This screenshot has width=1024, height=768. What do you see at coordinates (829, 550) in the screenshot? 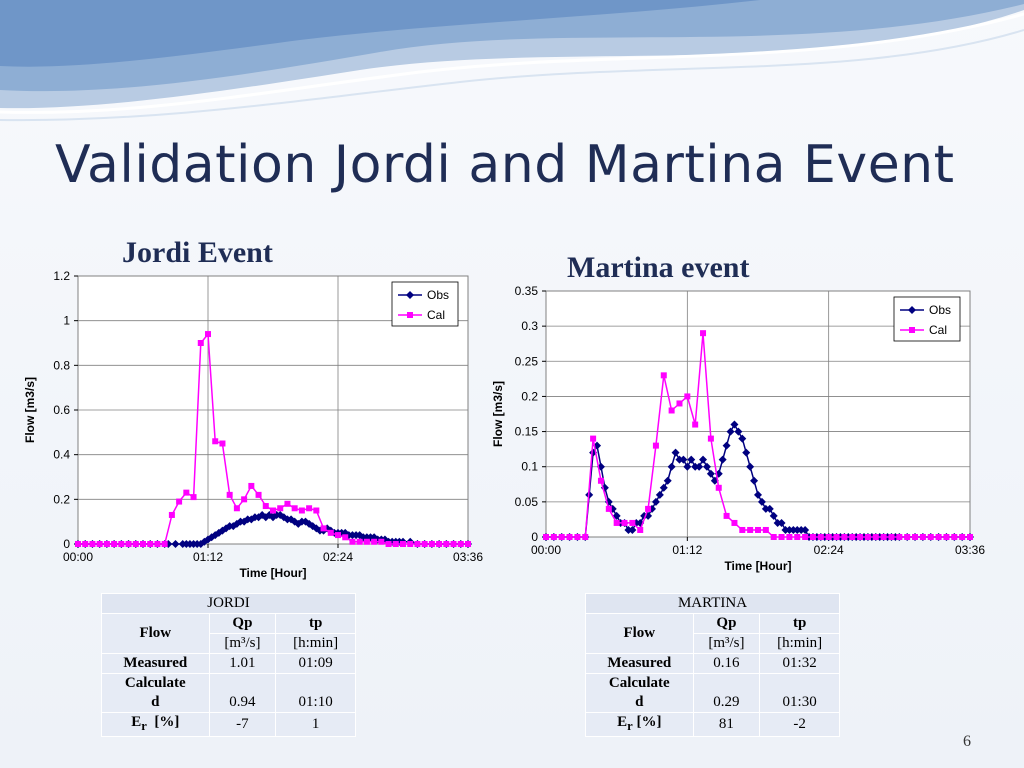
I see `x-tick-label: 02:24` at bounding box center [829, 550].